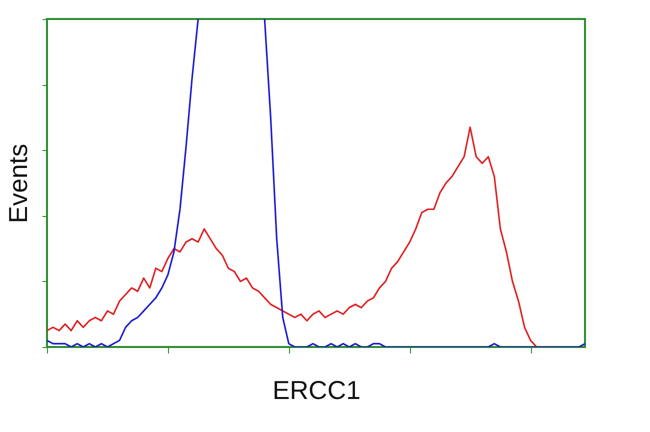  Describe the element at coordinates (18, 184) in the screenshot. I see `y-axis-title: Events` at that location.